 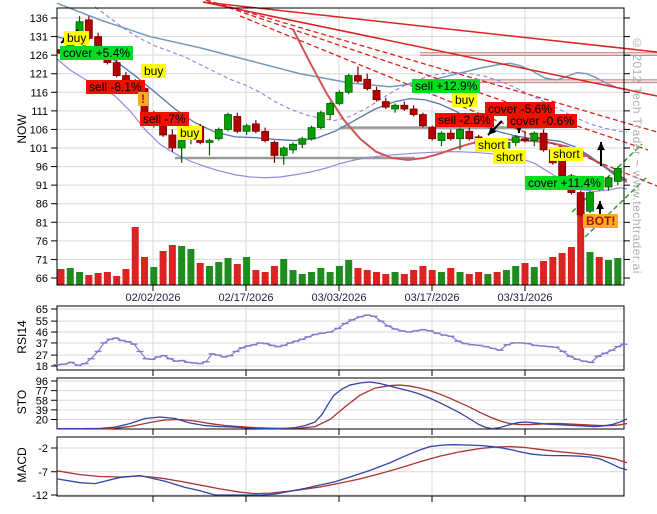 What do you see at coordinates (42, 310) in the screenshot?
I see `svg-text: 65` at bounding box center [42, 310].